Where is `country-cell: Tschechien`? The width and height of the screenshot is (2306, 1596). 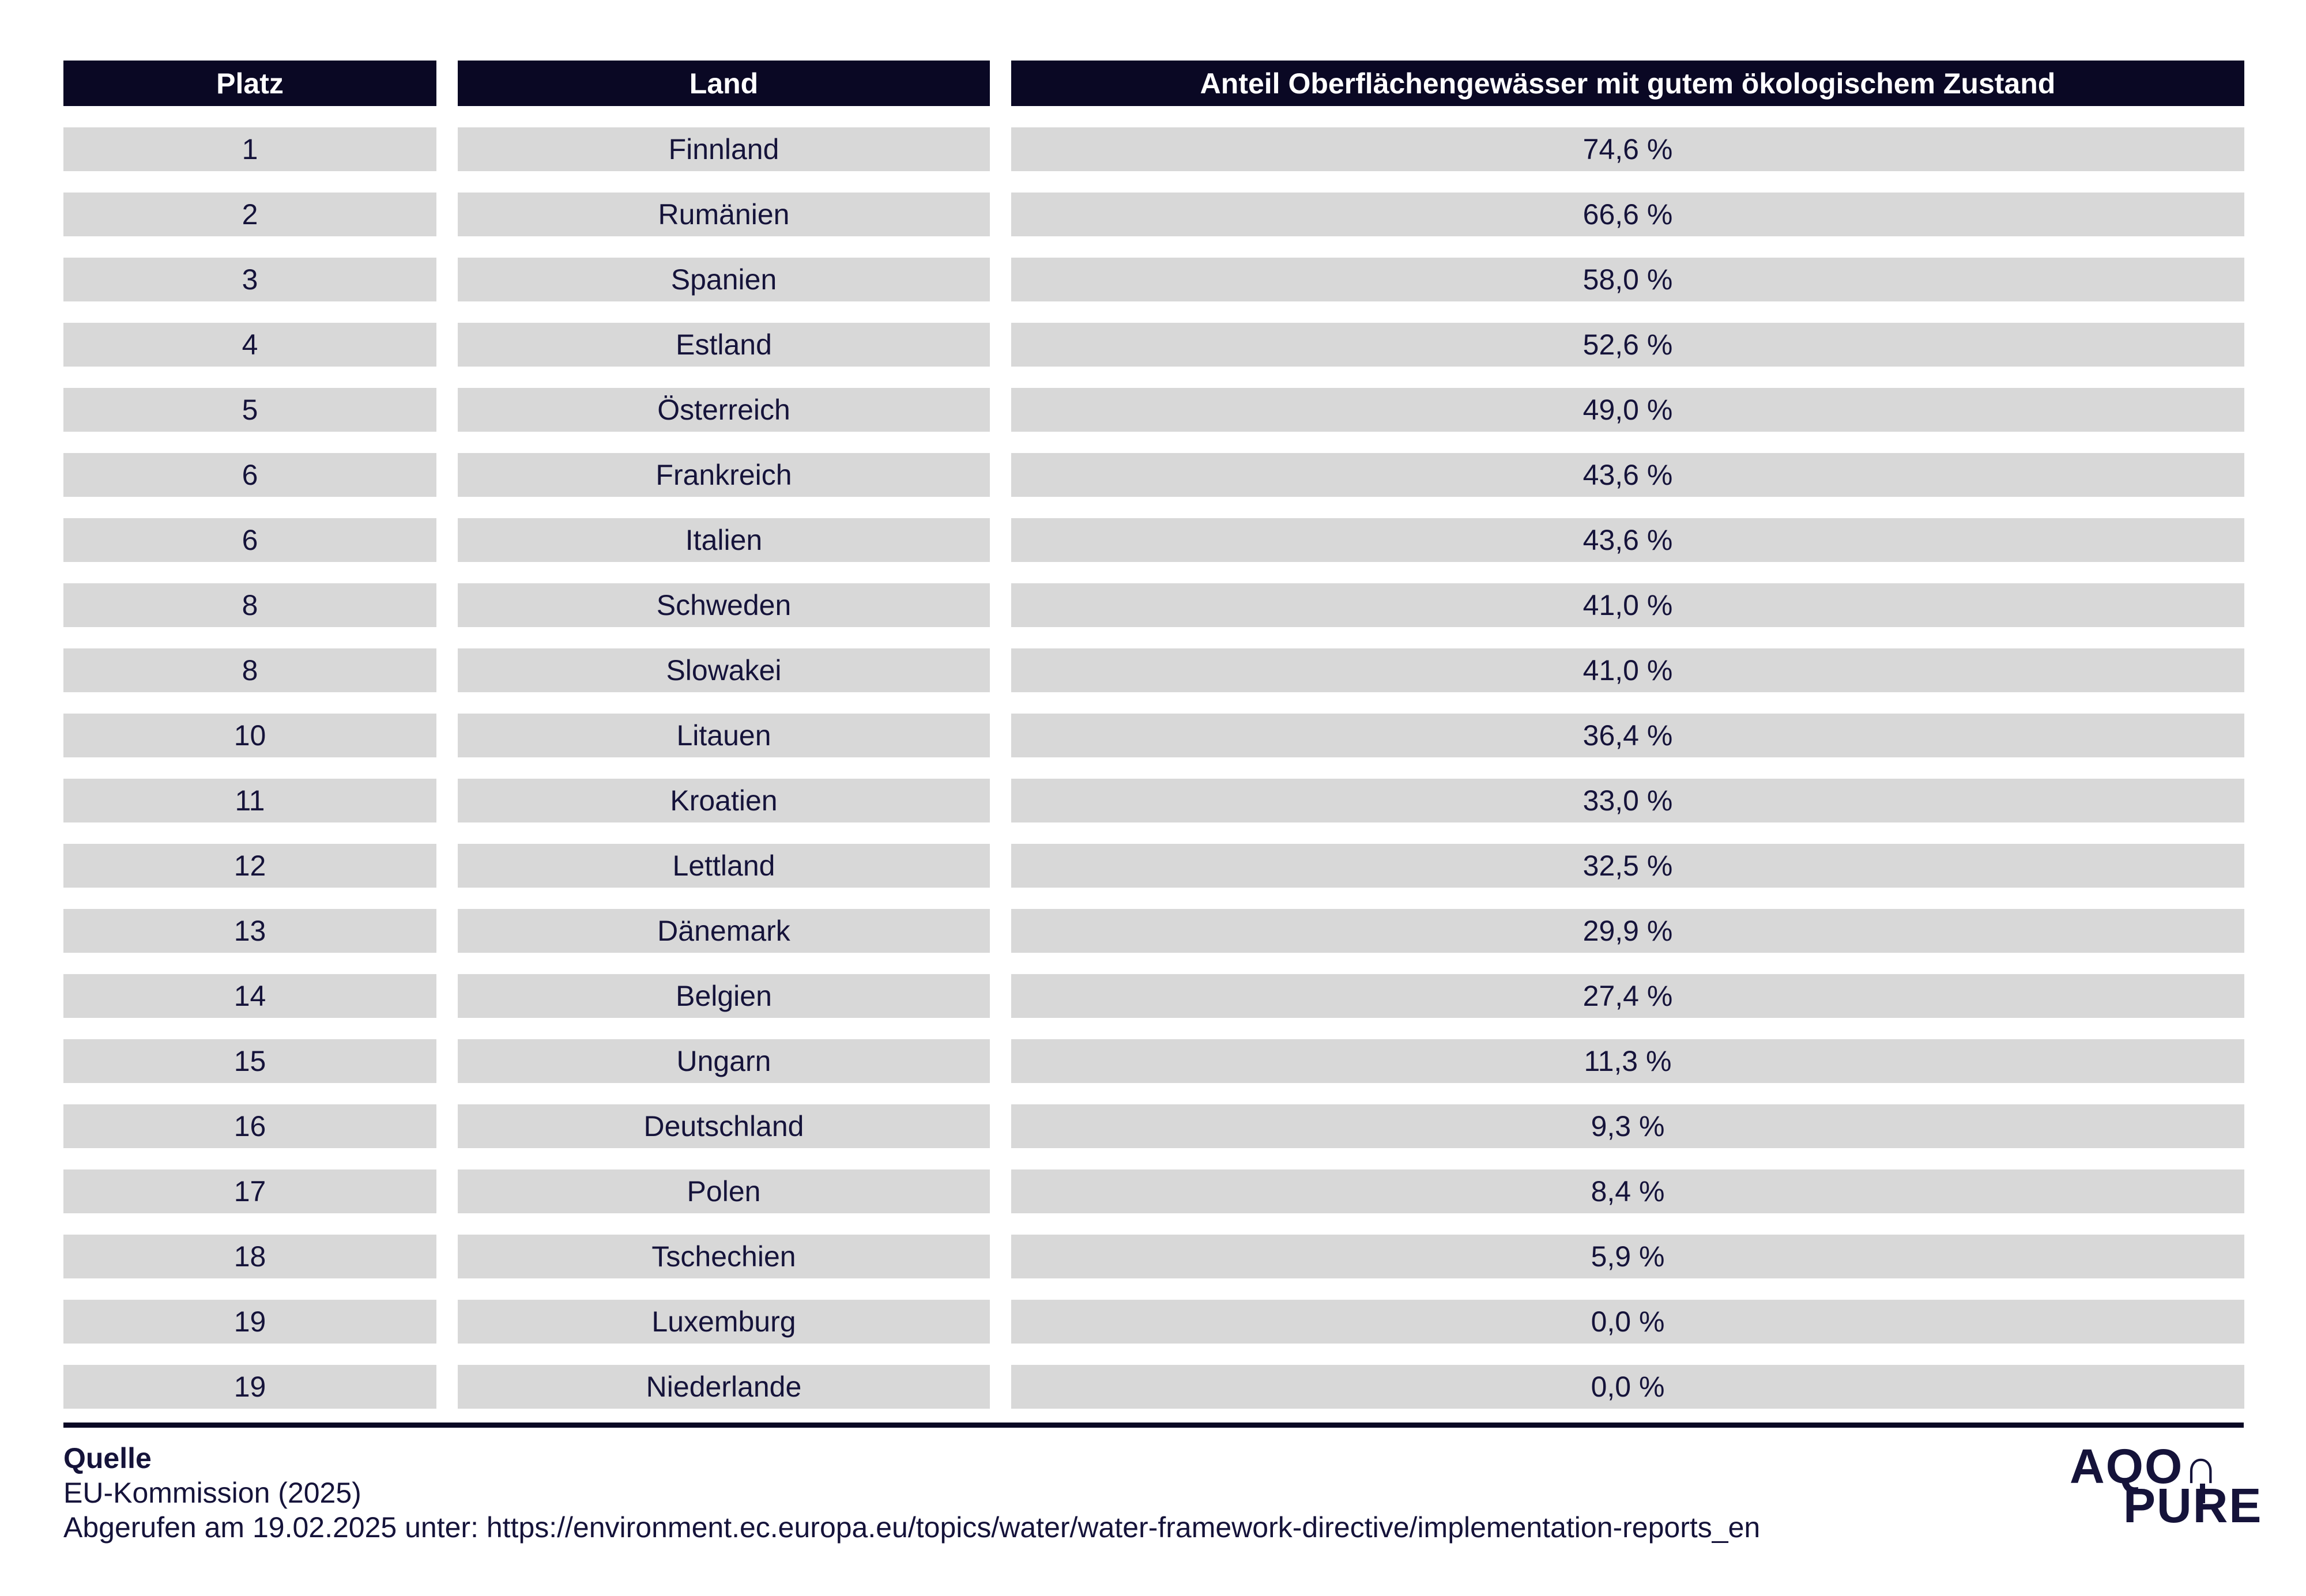
country-cell: Tschechien is located at coordinates (724, 1256).